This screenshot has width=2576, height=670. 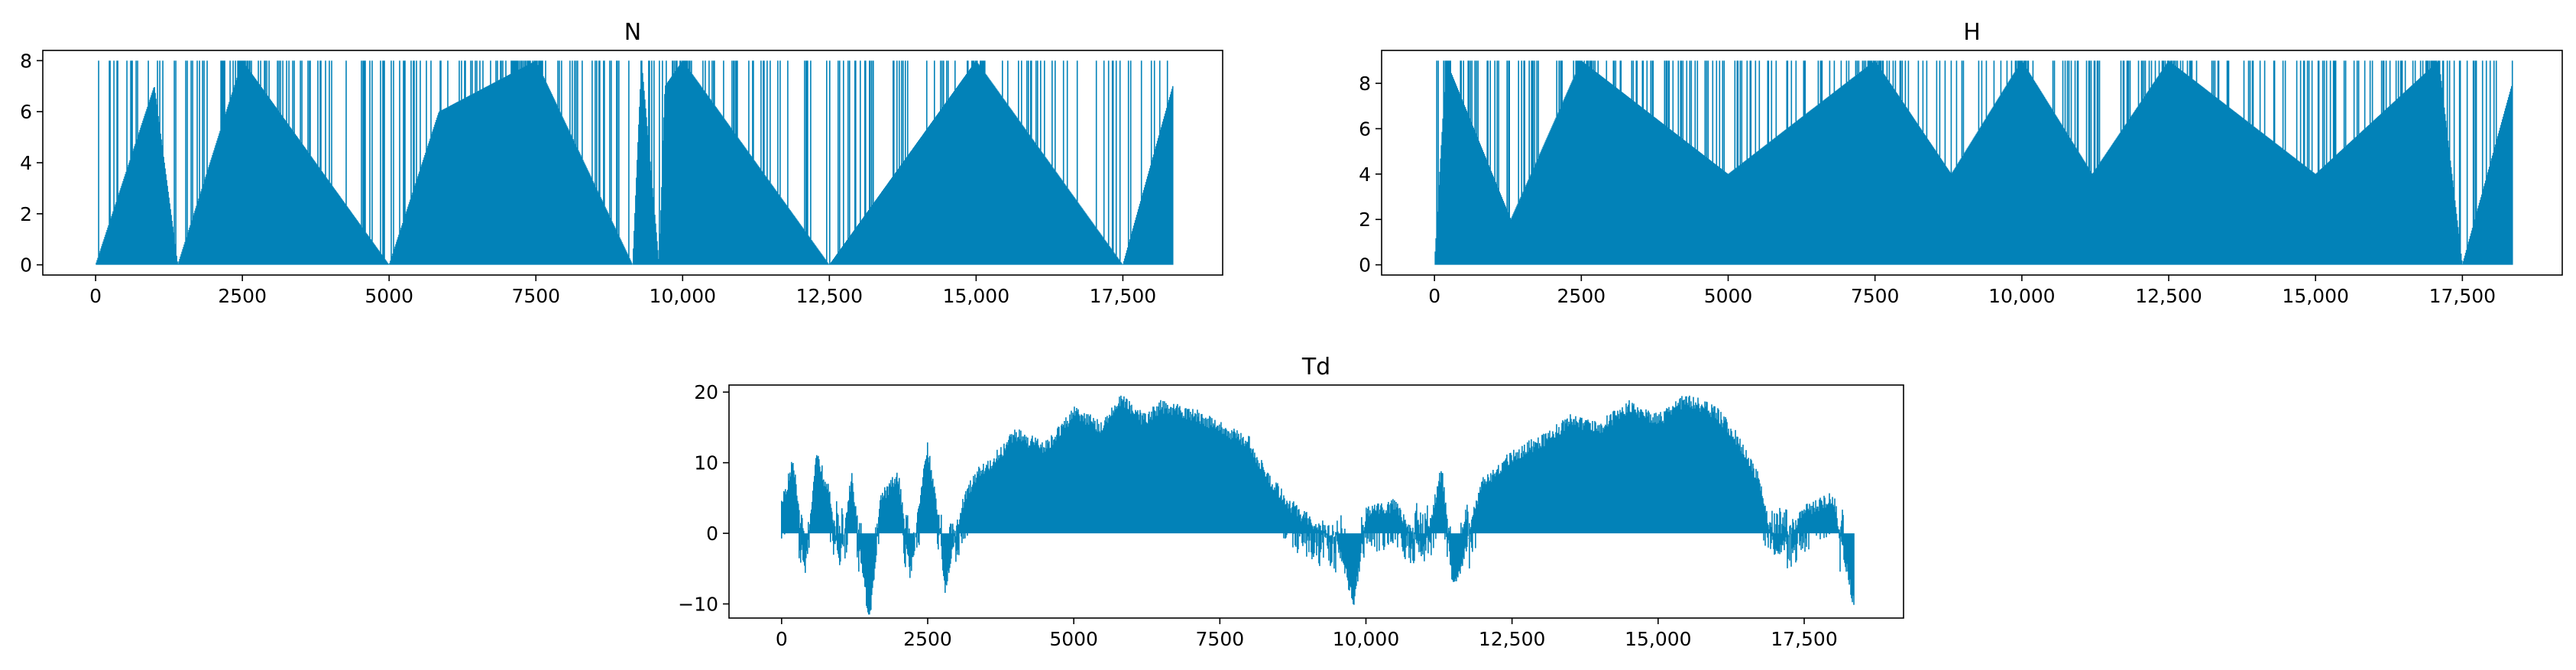 I want to click on series-line-td, so click(x=1318, y=505).